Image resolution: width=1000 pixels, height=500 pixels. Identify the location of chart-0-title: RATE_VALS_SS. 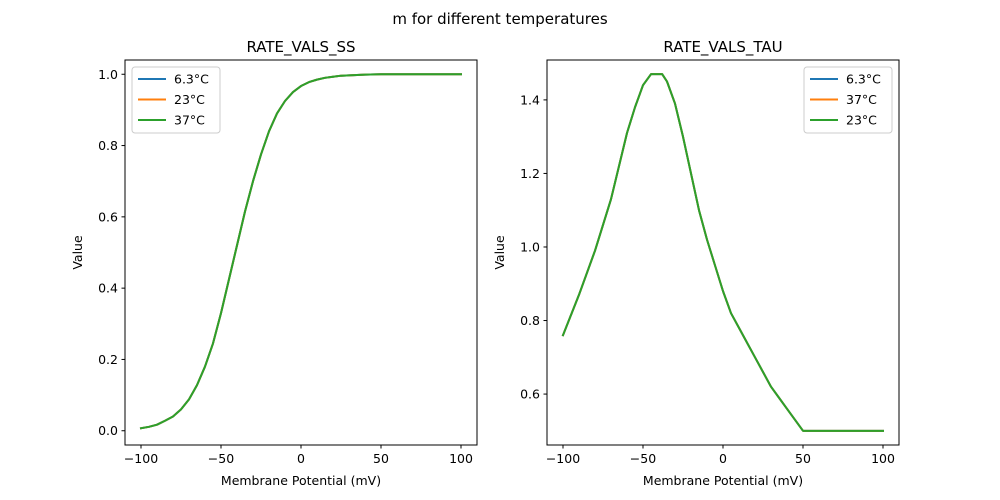
(300, 47).